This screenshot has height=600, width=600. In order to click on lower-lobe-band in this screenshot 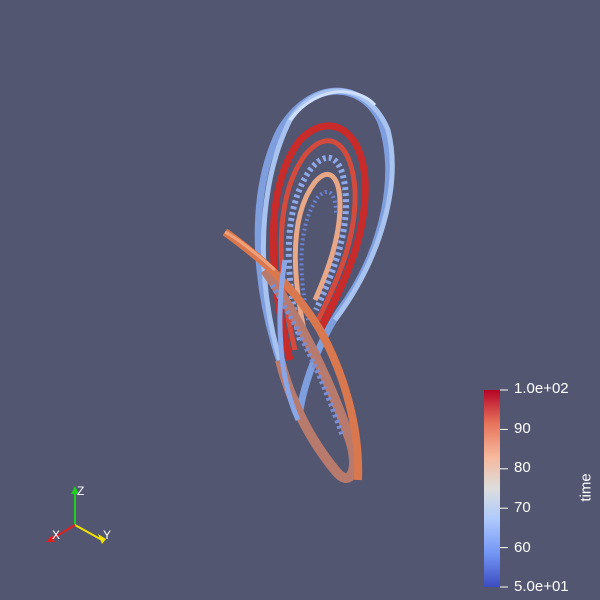, I will do `click(309, 375)`.